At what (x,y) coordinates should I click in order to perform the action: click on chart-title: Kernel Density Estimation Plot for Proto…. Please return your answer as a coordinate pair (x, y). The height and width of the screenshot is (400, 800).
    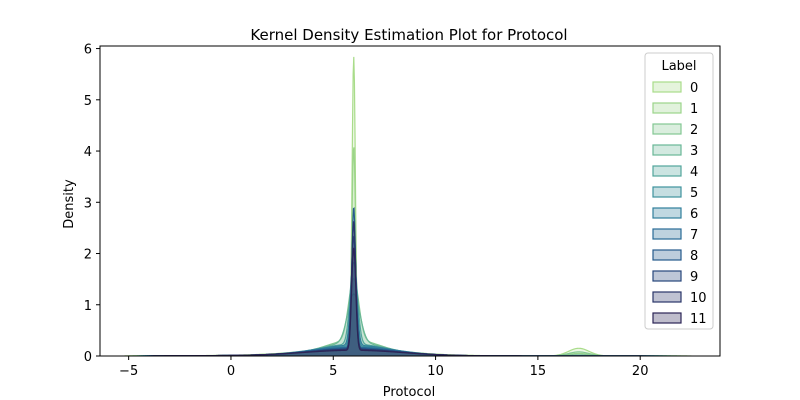
    Looking at the image, I should click on (408, 35).